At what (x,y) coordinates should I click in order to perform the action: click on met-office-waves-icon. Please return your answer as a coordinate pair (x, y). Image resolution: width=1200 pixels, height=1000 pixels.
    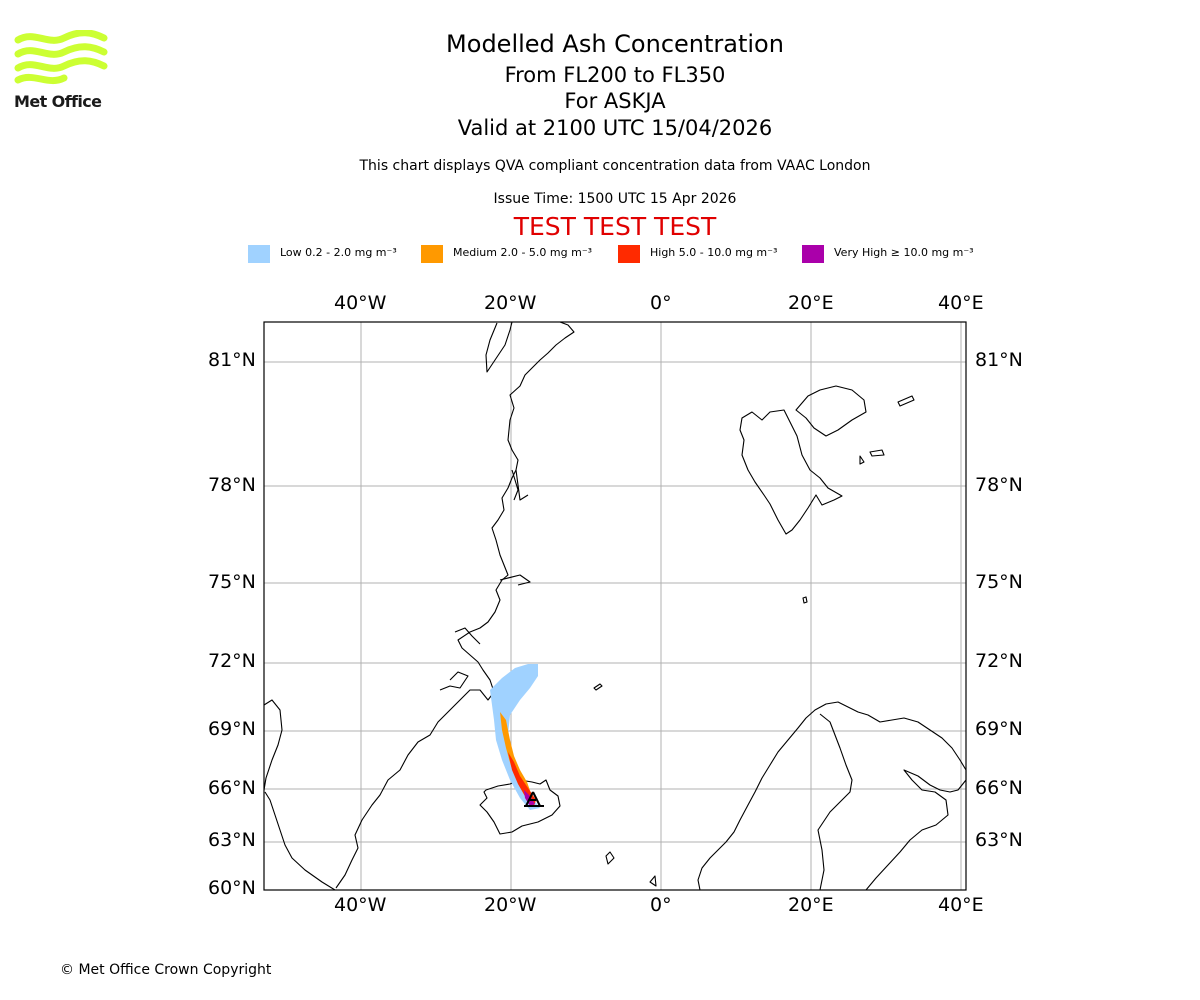
    Looking at the image, I should click on (61, 57).